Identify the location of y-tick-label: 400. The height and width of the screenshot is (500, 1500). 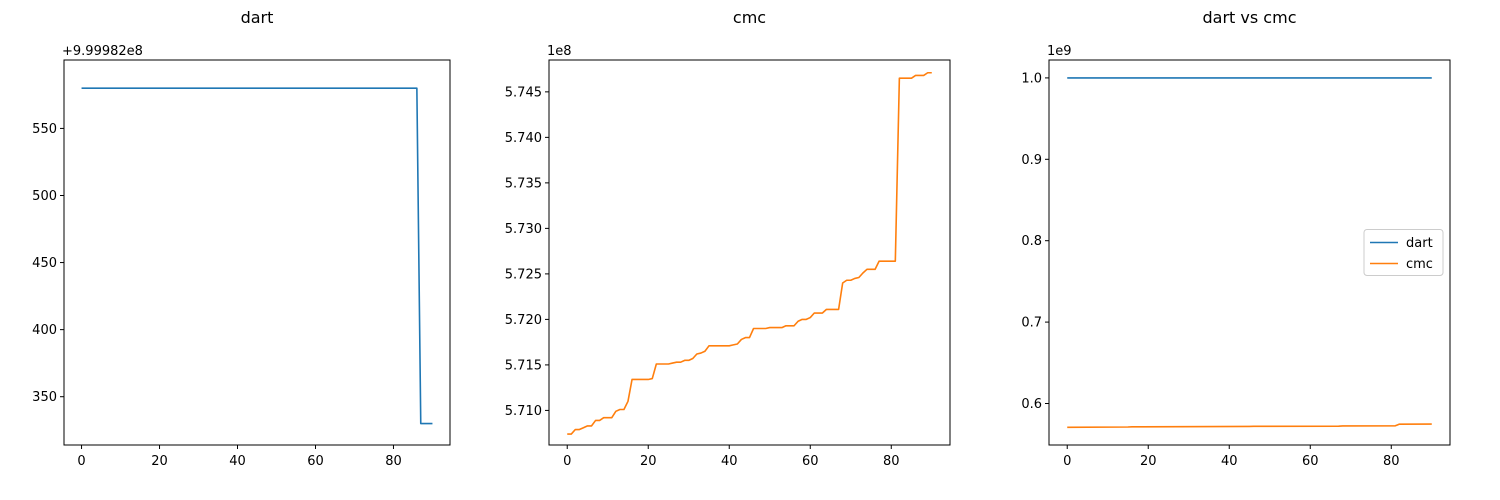
(44, 330).